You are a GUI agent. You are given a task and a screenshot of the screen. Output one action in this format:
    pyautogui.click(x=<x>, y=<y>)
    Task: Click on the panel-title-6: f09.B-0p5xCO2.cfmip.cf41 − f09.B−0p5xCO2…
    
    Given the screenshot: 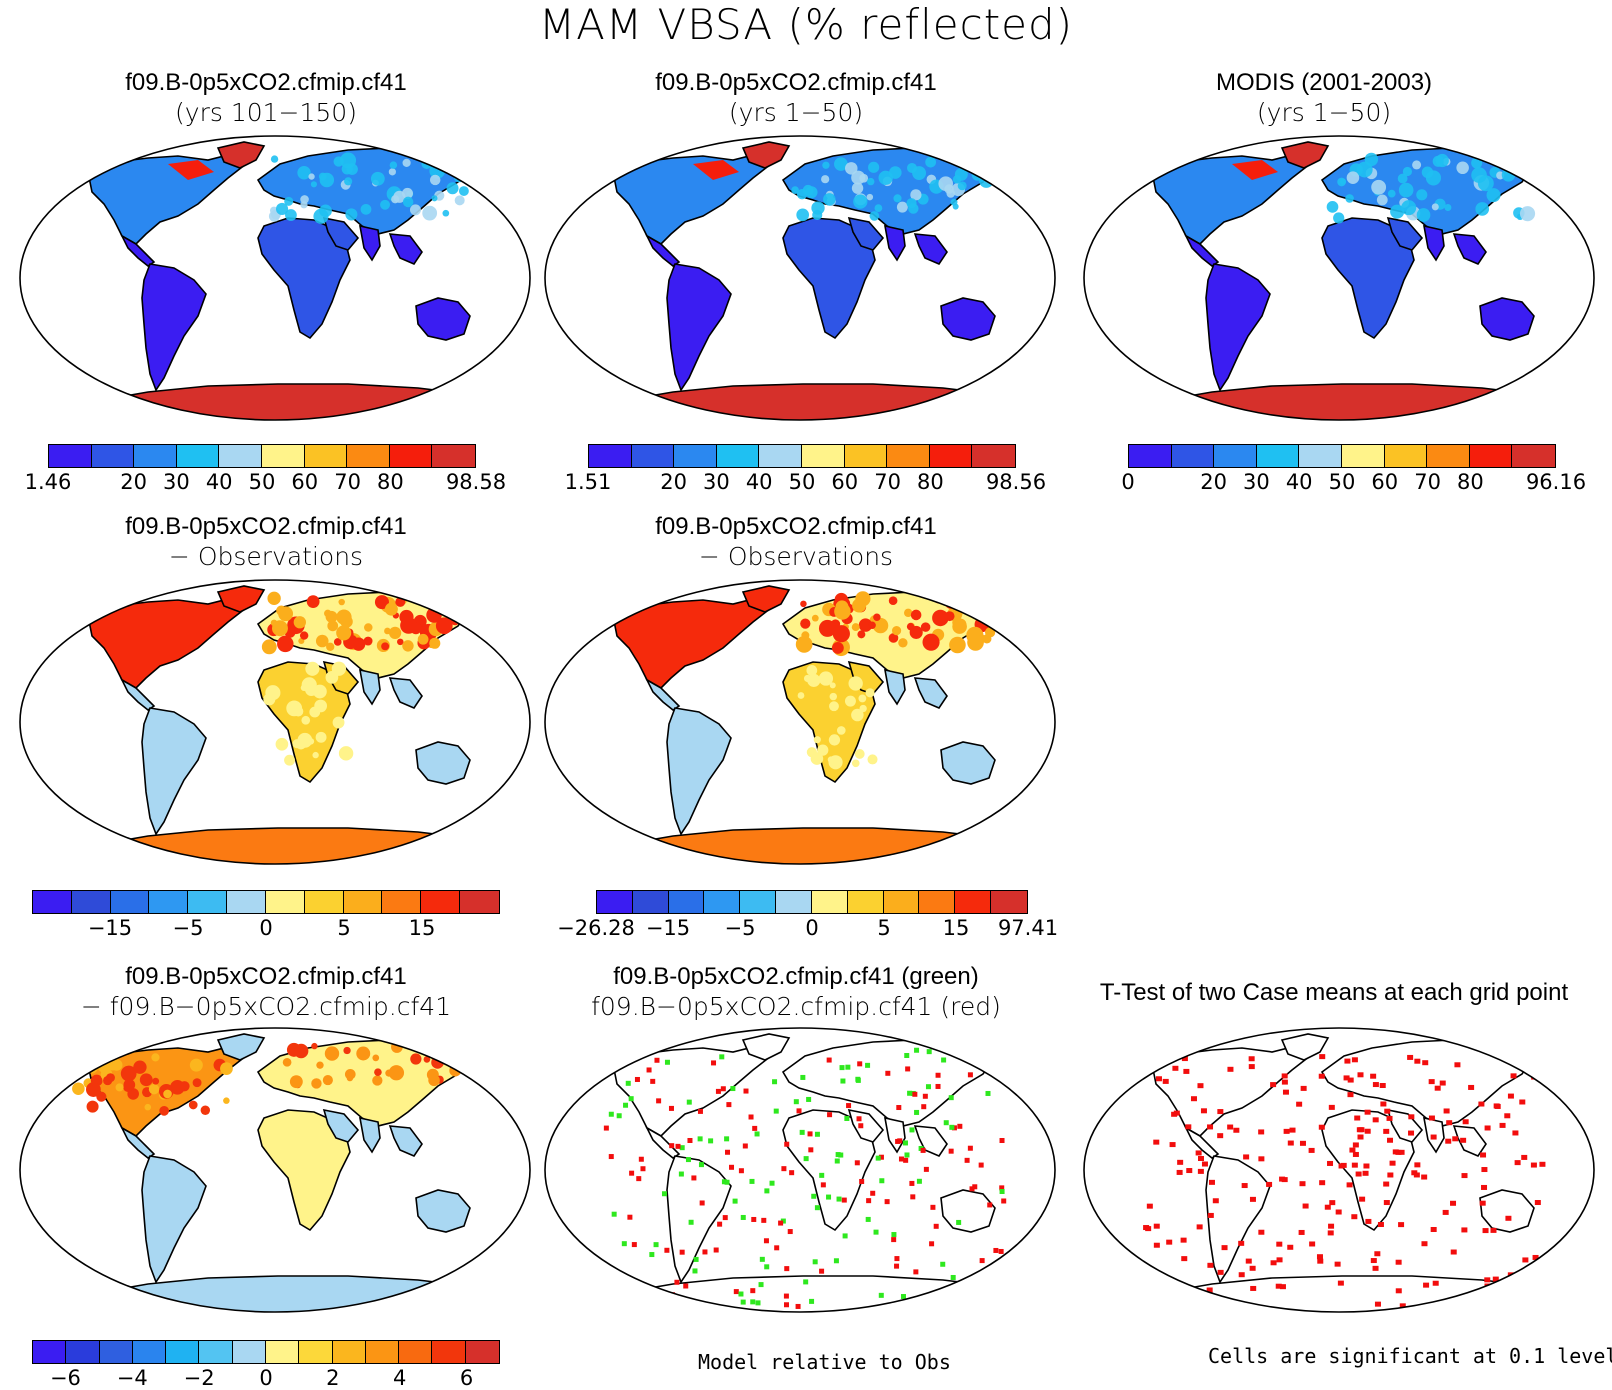 What is the action you would take?
    pyautogui.click(x=266, y=992)
    